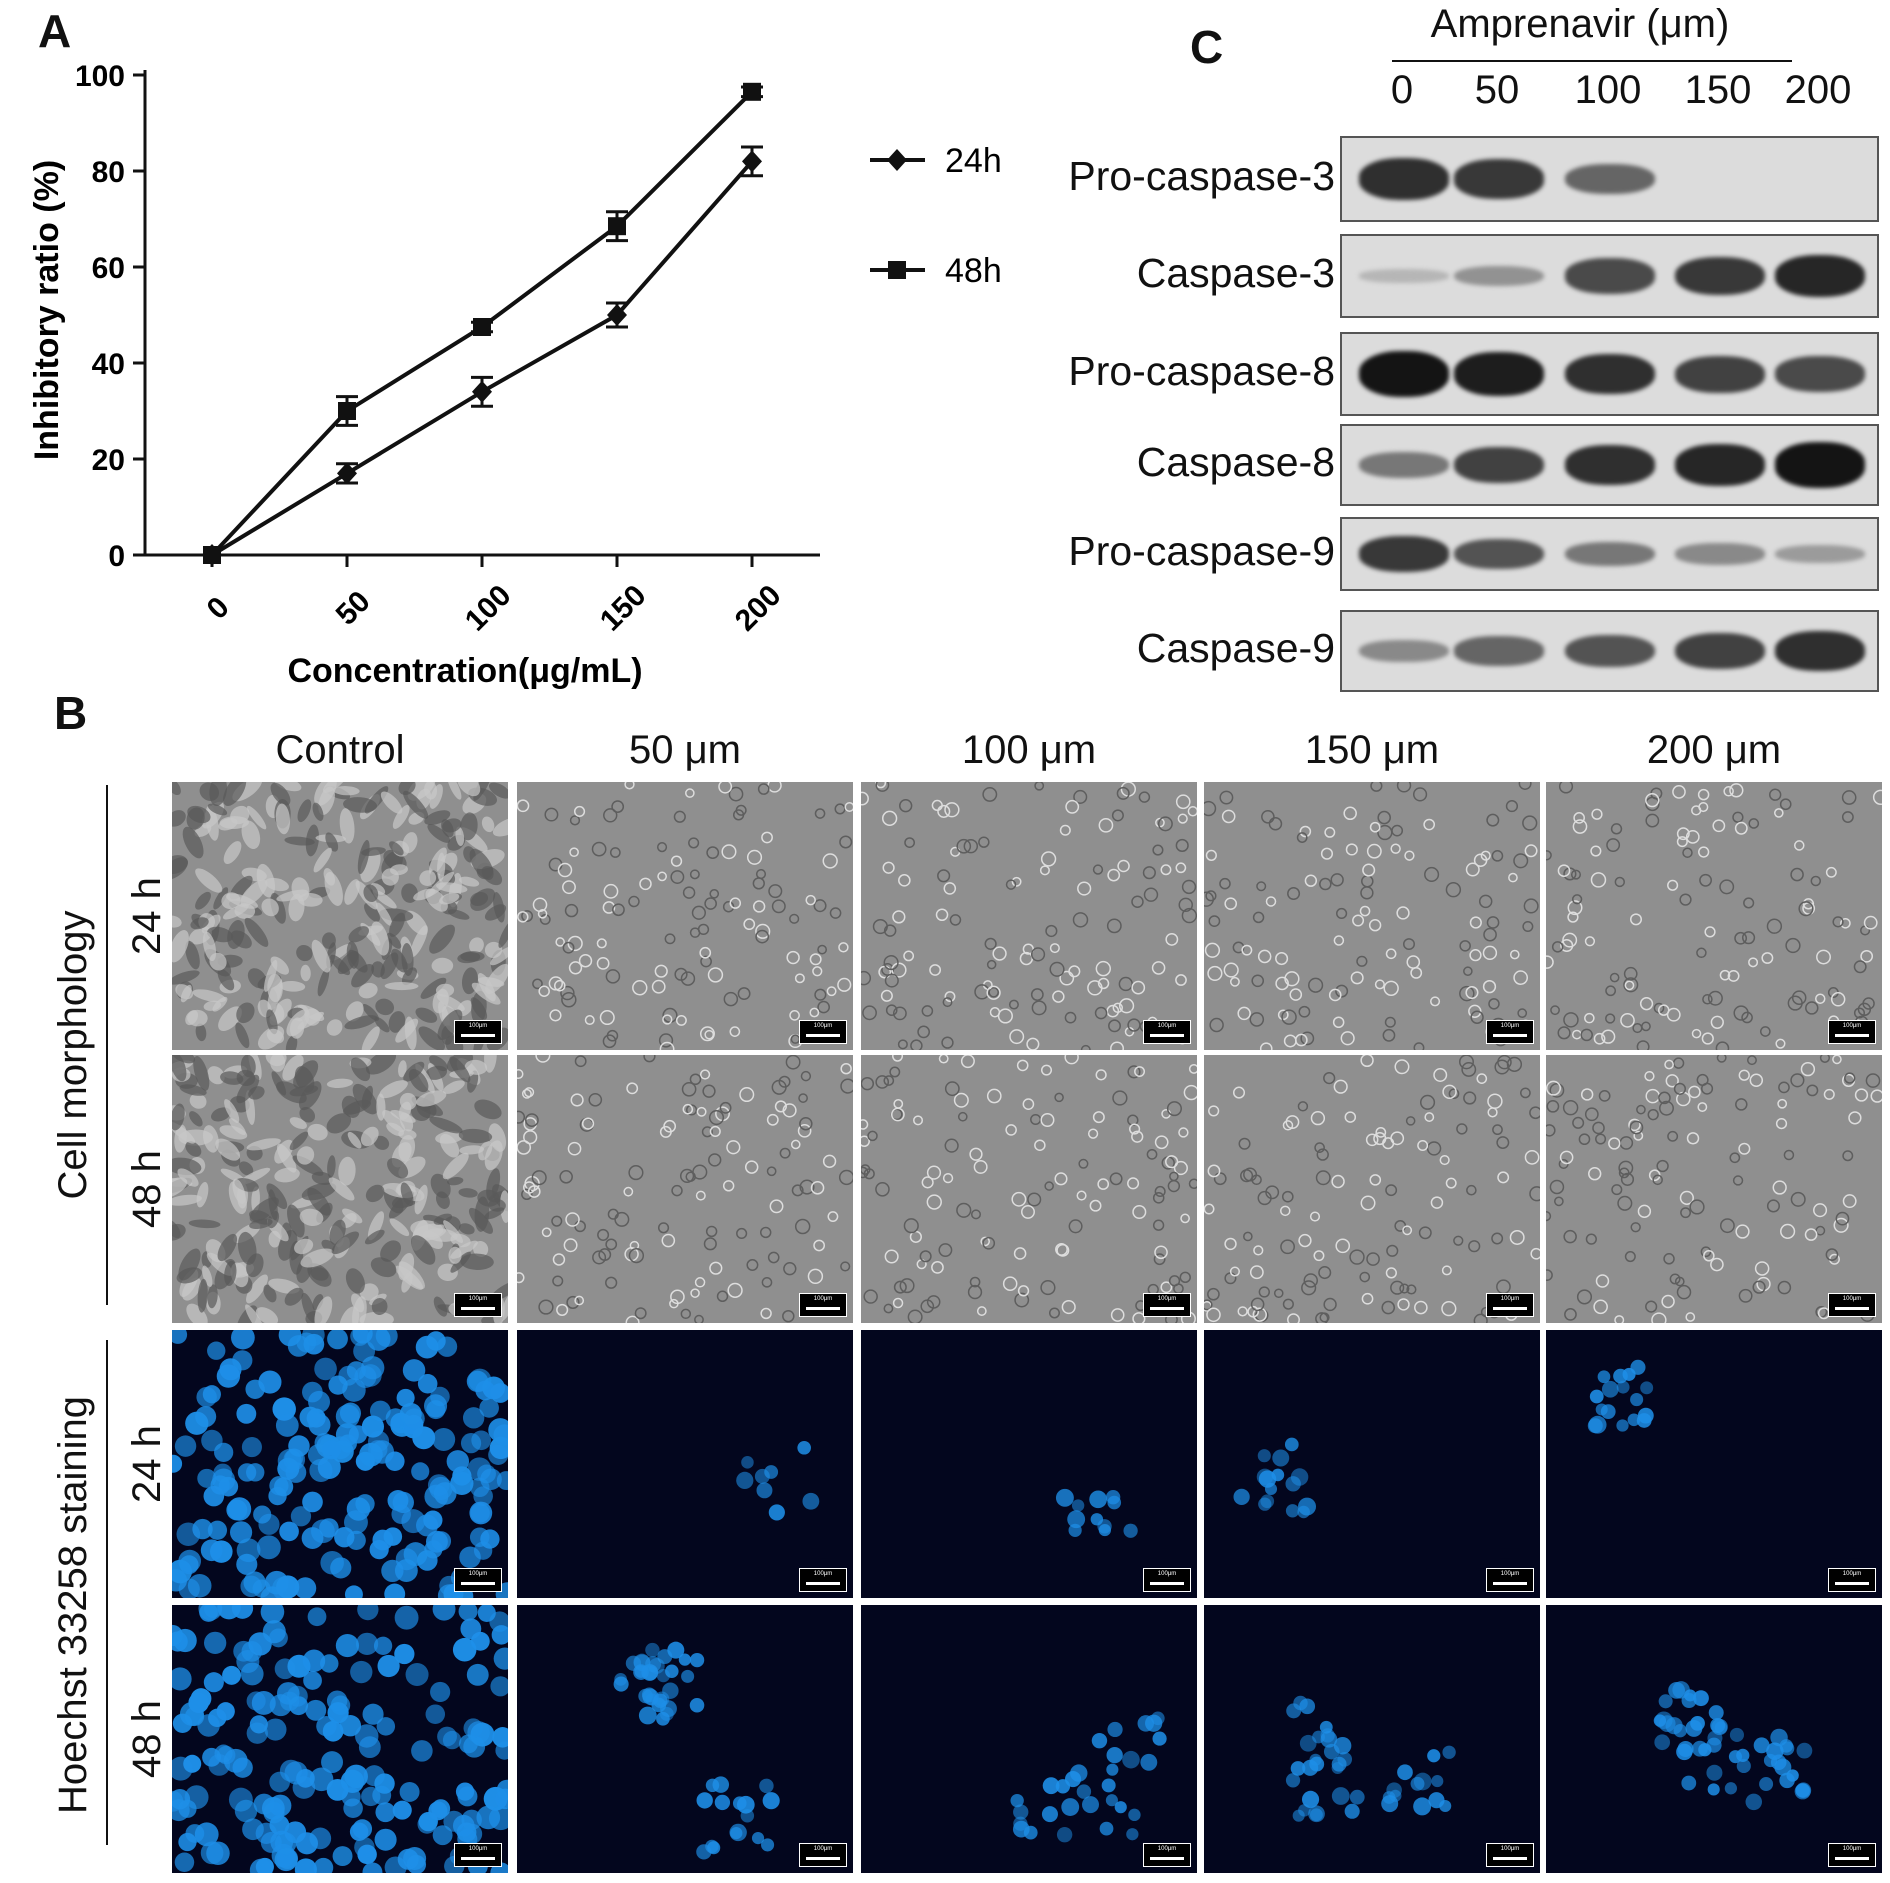 The height and width of the screenshot is (1883, 1890). Describe the element at coordinates (685, 750) in the screenshot. I see `column-header: 50 μm` at that location.